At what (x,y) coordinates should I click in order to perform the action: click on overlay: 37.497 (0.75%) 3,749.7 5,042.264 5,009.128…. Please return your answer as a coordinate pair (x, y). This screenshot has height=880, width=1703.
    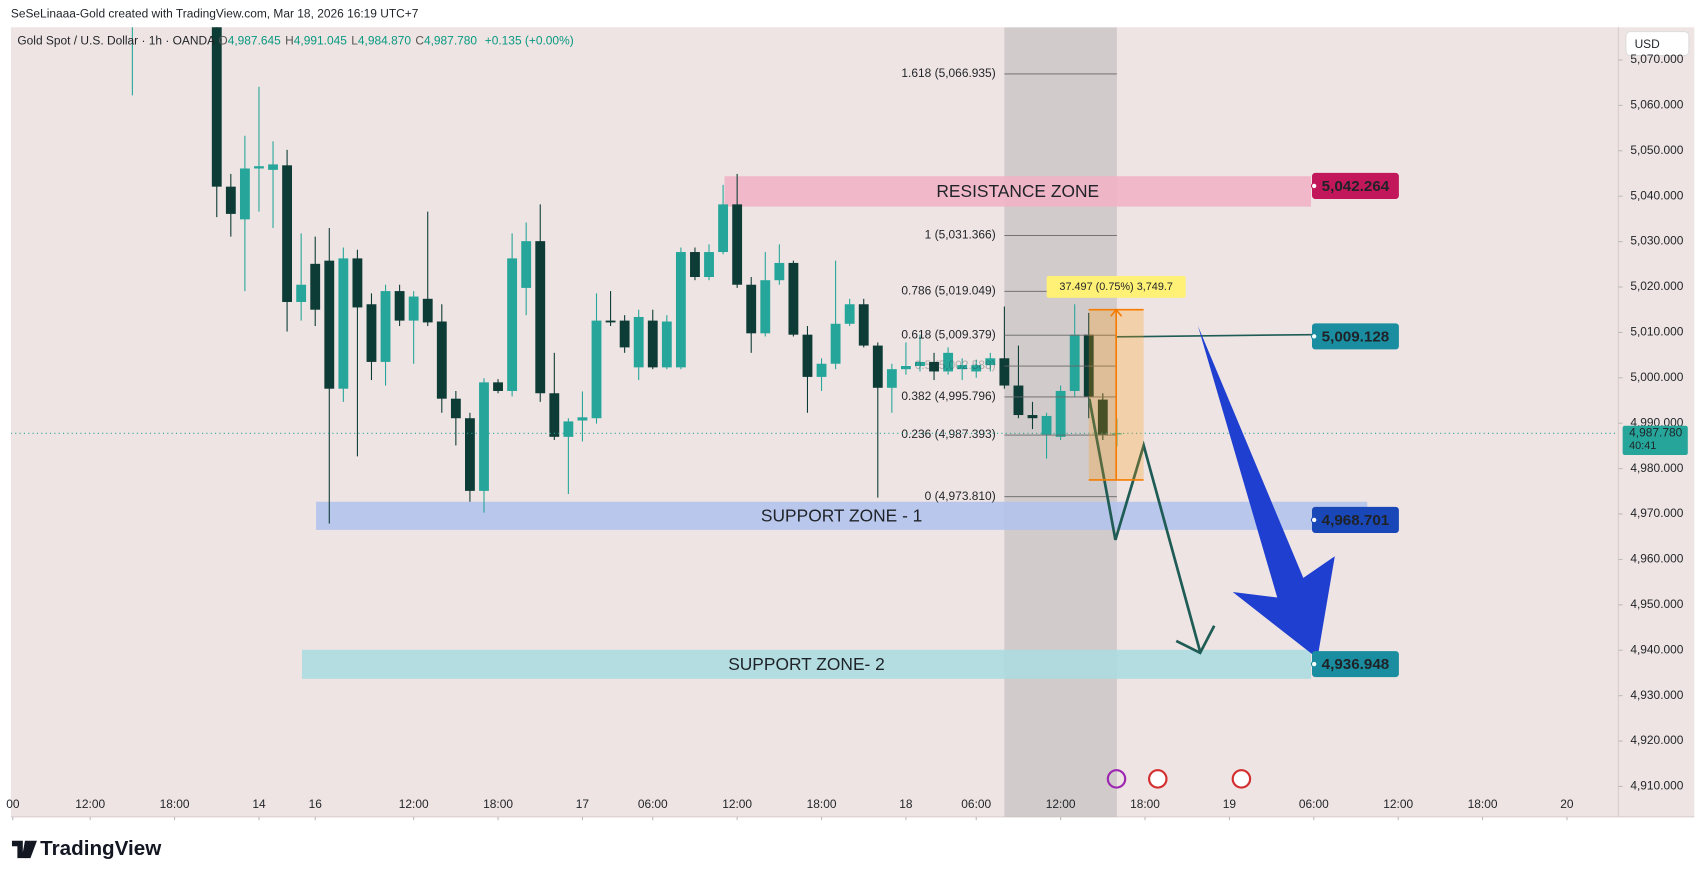
    Looking at the image, I should click on (1222, 480).